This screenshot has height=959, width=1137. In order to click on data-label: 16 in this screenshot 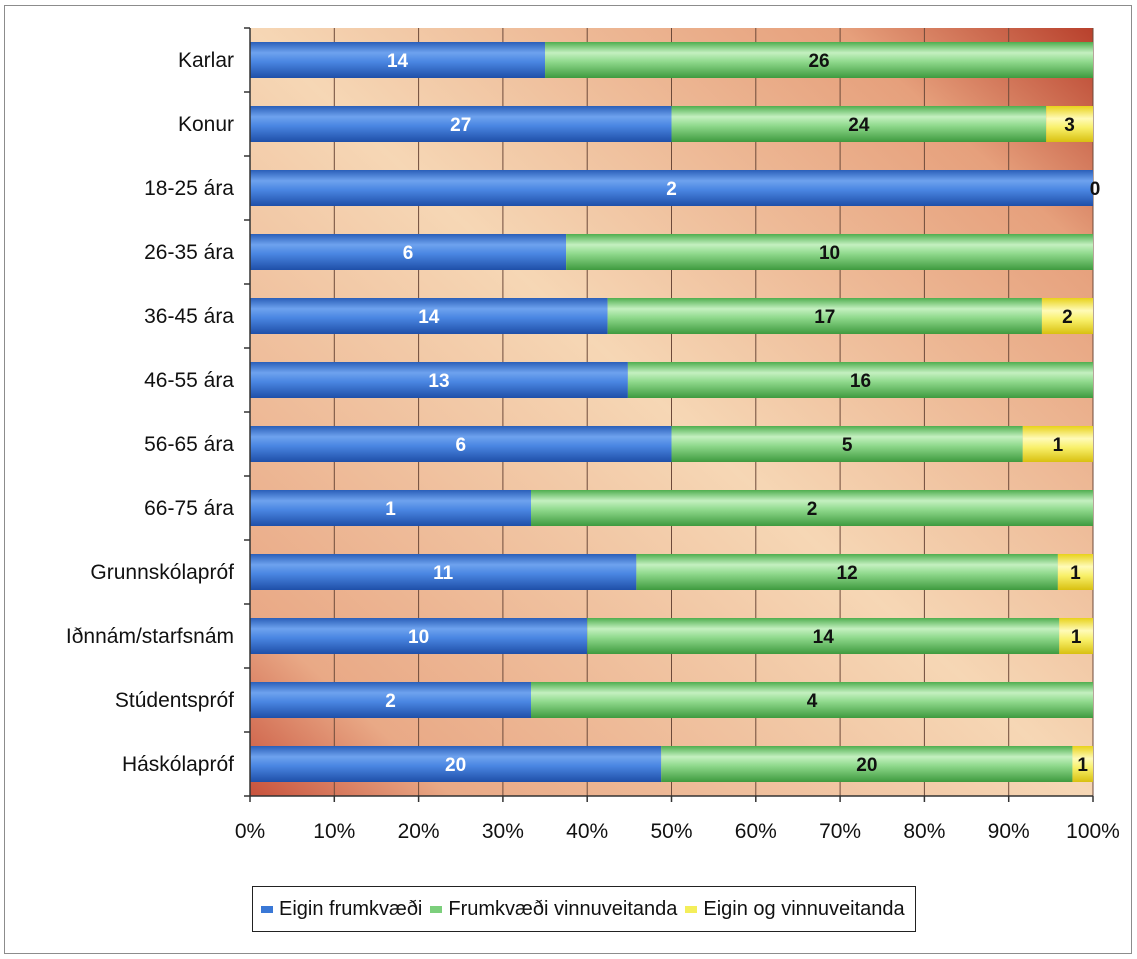, I will do `click(860, 381)`.